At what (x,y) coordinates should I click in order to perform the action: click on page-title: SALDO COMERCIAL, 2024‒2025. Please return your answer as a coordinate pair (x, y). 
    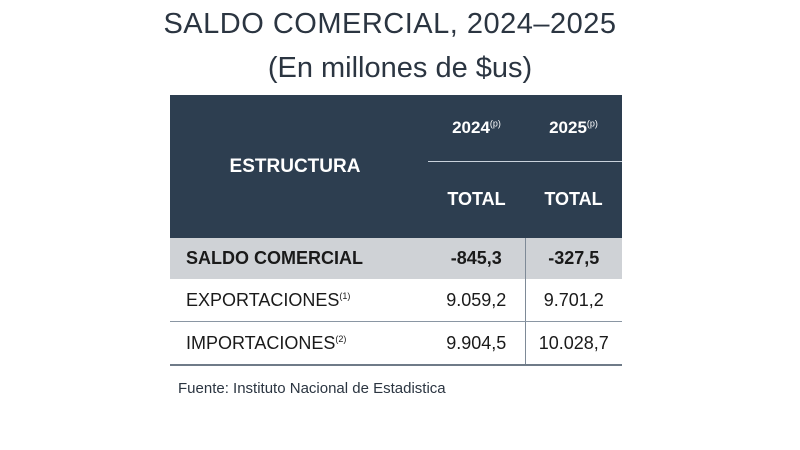
    Looking at the image, I should click on (390, 24).